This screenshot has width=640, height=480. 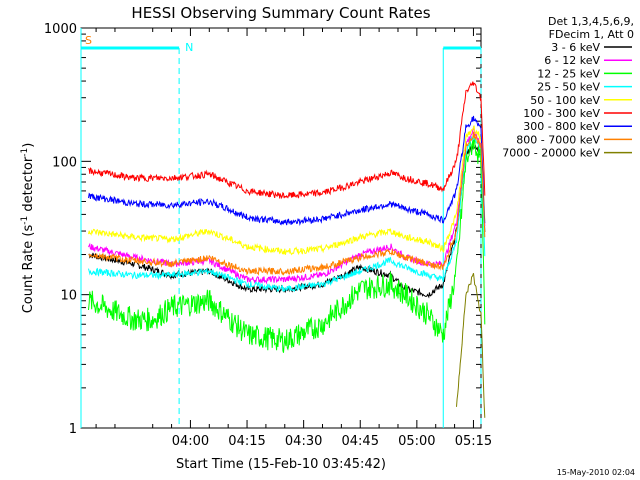 What do you see at coordinates (73, 429) in the screenshot?
I see `y-tick-label: 1` at bounding box center [73, 429].